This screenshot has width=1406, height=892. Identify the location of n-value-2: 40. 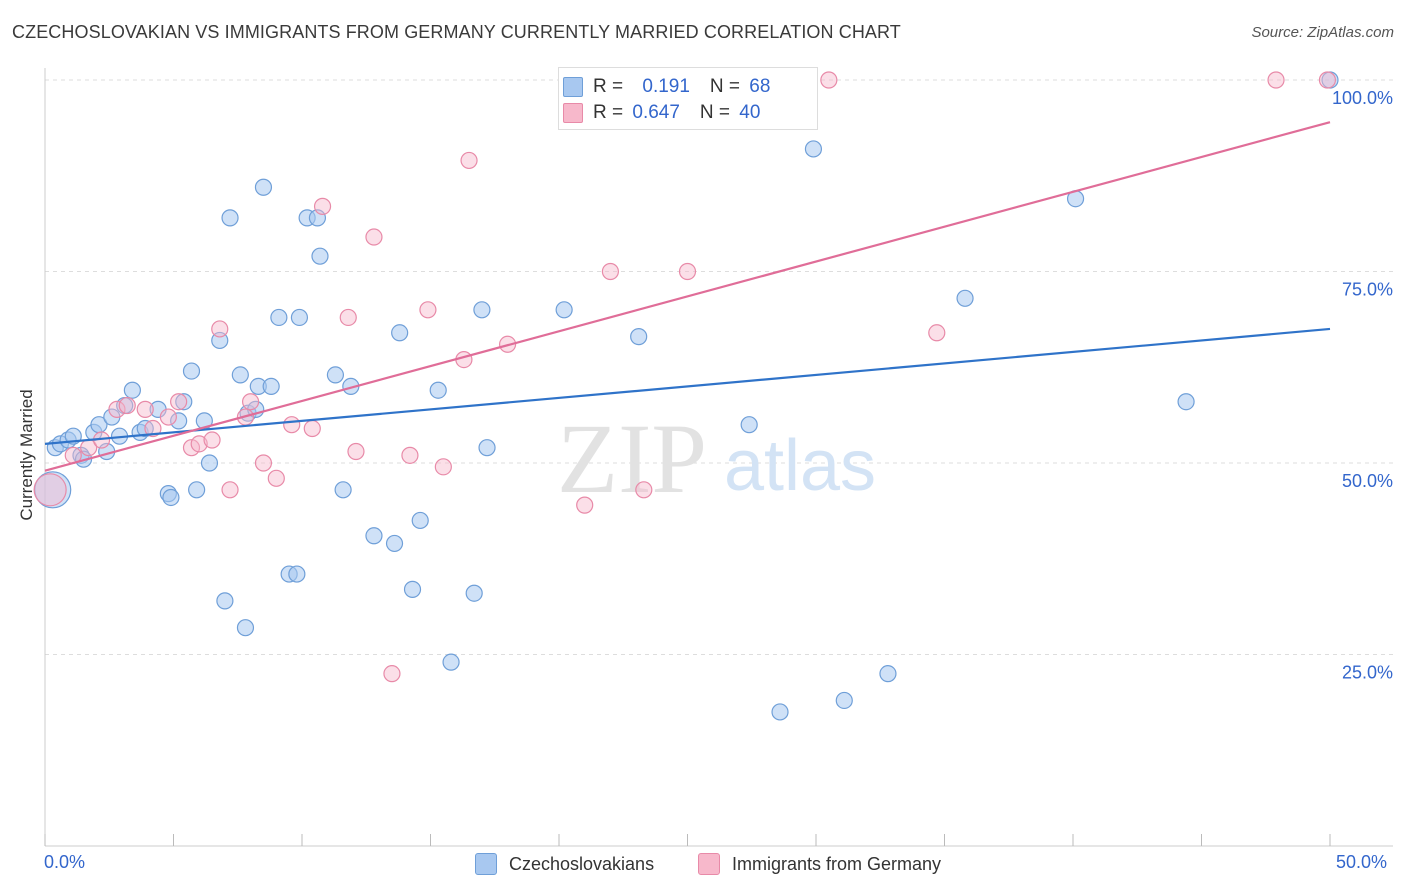
(750, 112).